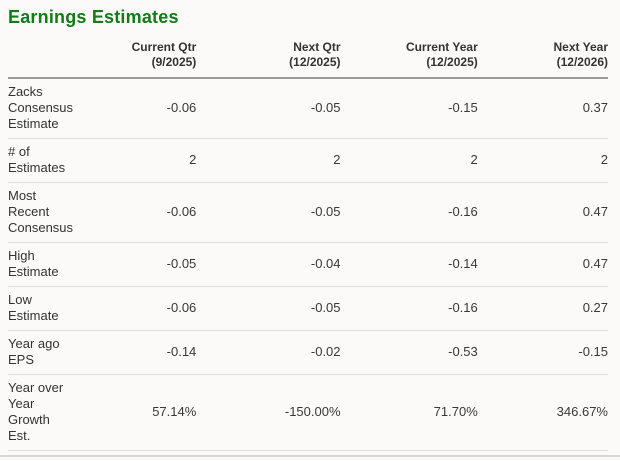  Describe the element at coordinates (164, 47) in the screenshot. I see `column-header-label: Current Qtr` at that location.